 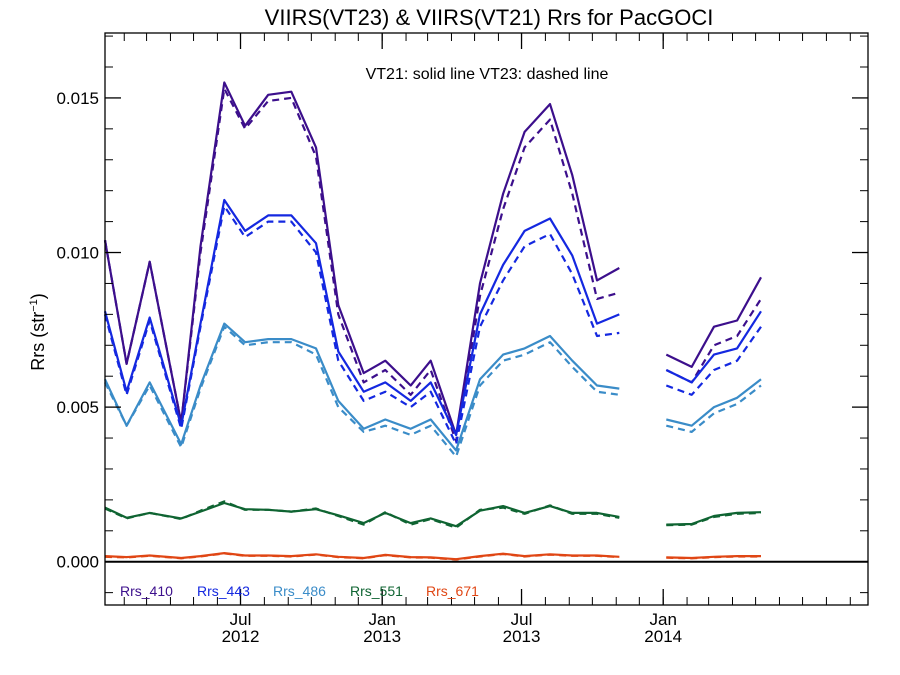 I want to click on series-line-rrs-551-solid, so click(x=433, y=514).